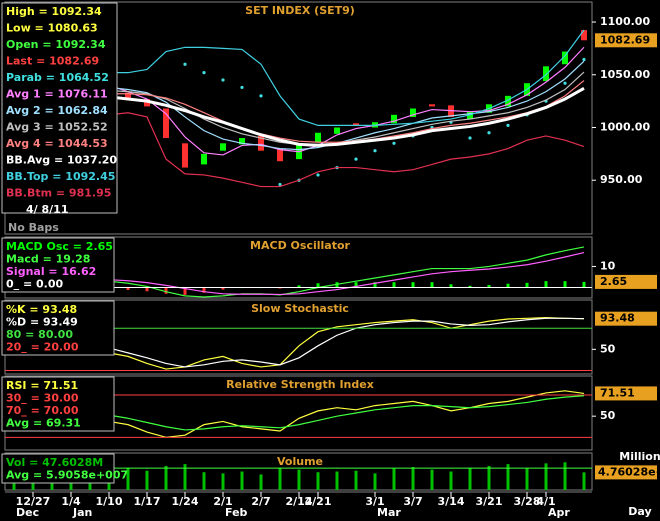 This screenshot has width=660, height=521. I want to click on legend-entry: %D = 93.49, so click(42, 322).